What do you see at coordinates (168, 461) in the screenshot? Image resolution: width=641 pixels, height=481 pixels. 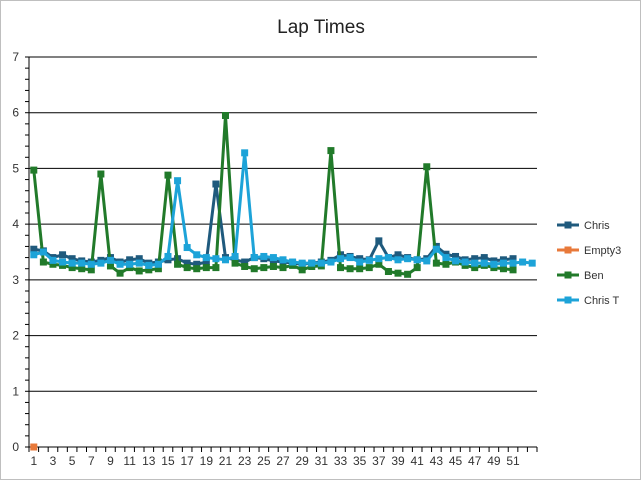 I see `x-tick-label-15: 15` at bounding box center [168, 461].